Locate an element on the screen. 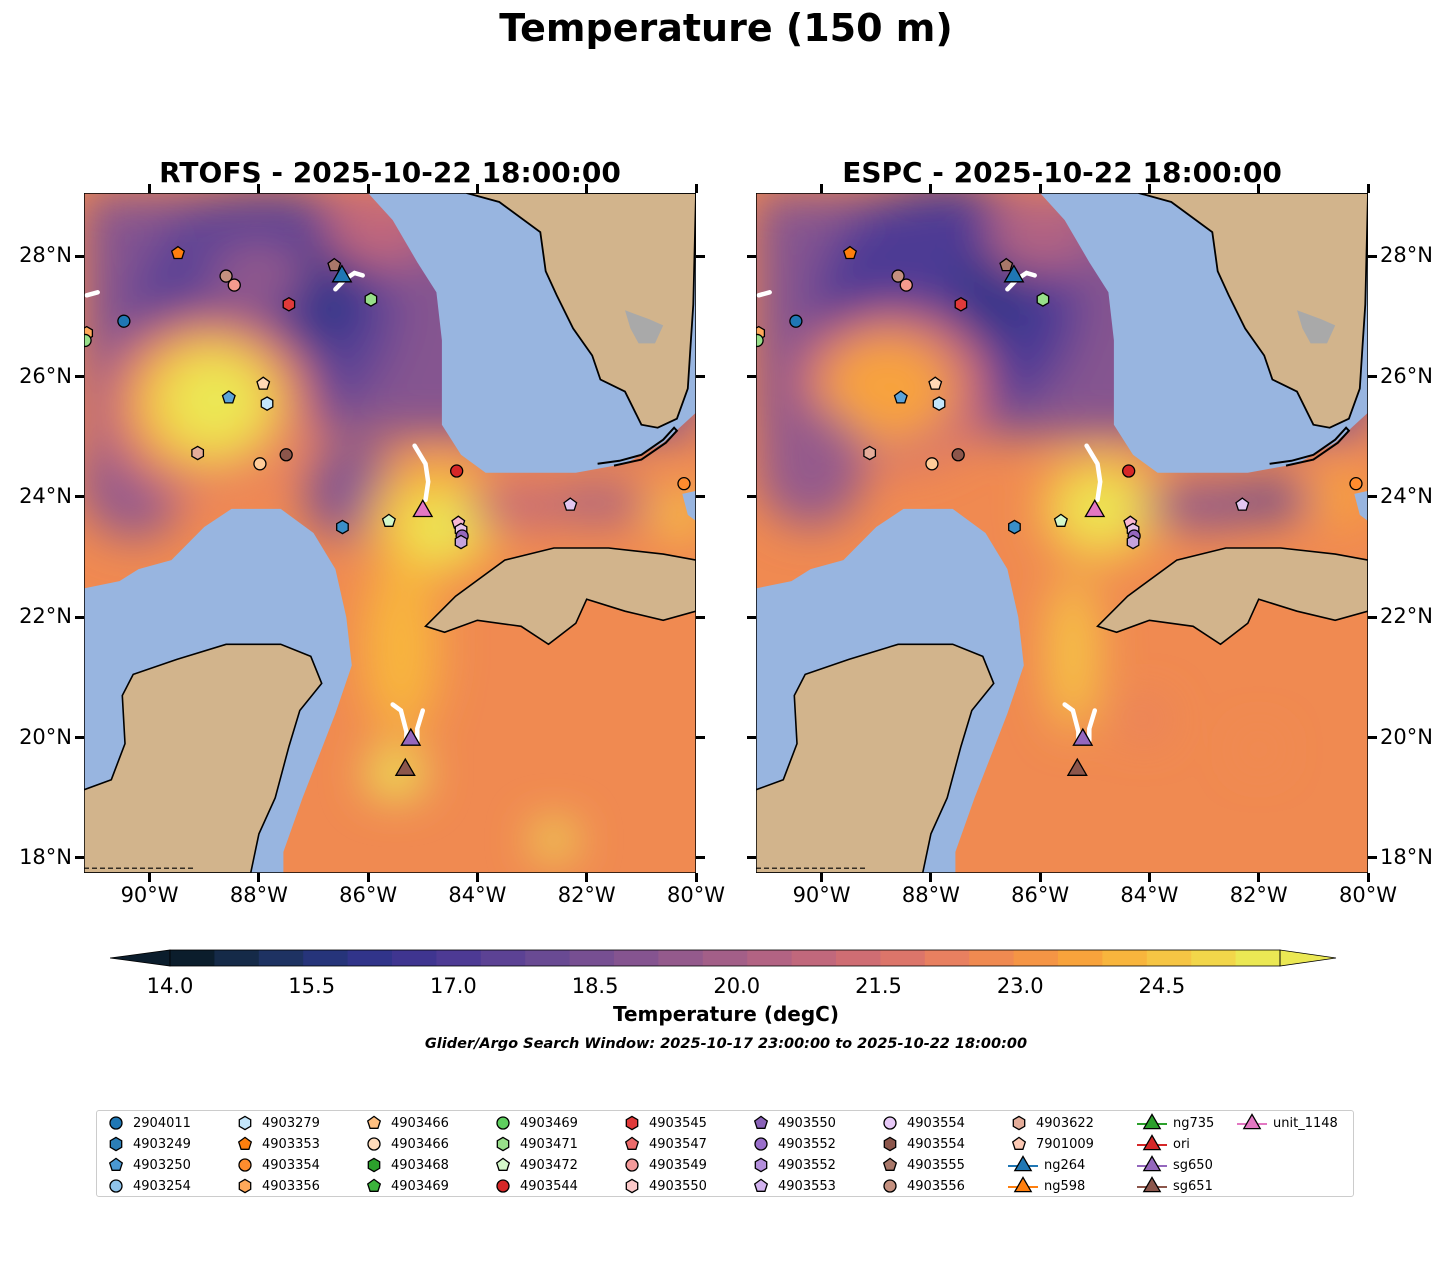 The image size is (1452, 1264). colorbar-tick-label: 23.0 is located at coordinates (1020, 986).